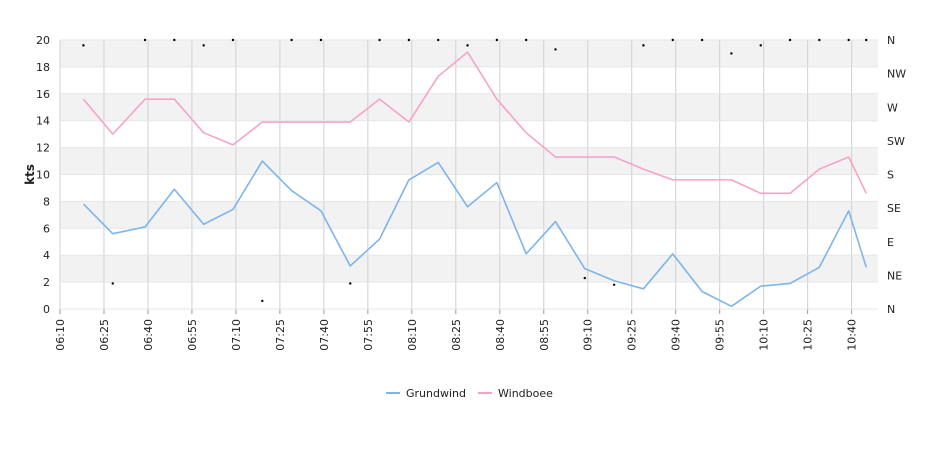  I want to click on x-tick-label: 10:10, so click(764, 335).